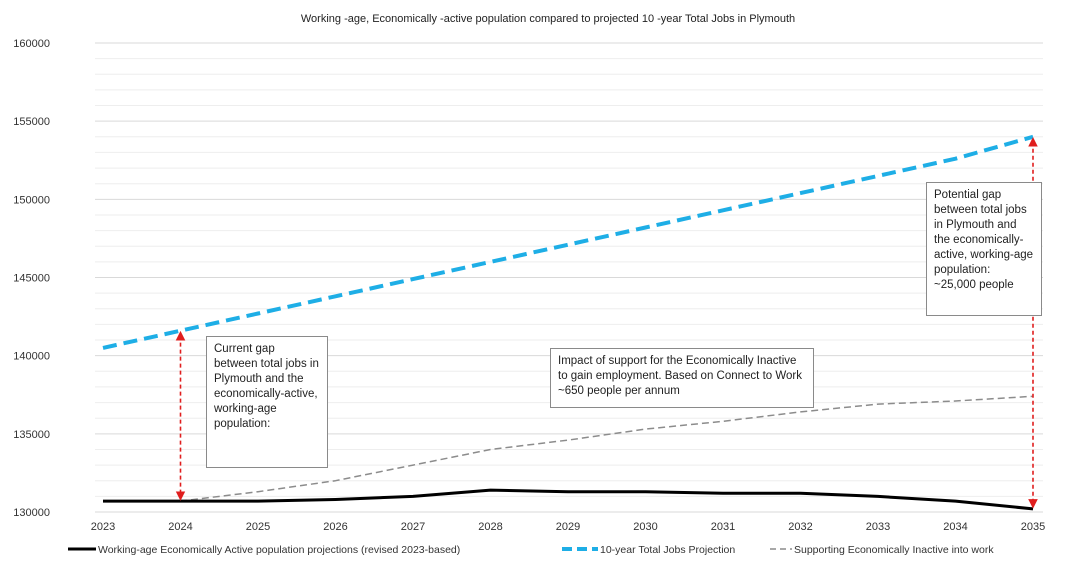 This screenshot has width=1083, height=563. I want to click on x-tick-label: 2031, so click(723, 527).